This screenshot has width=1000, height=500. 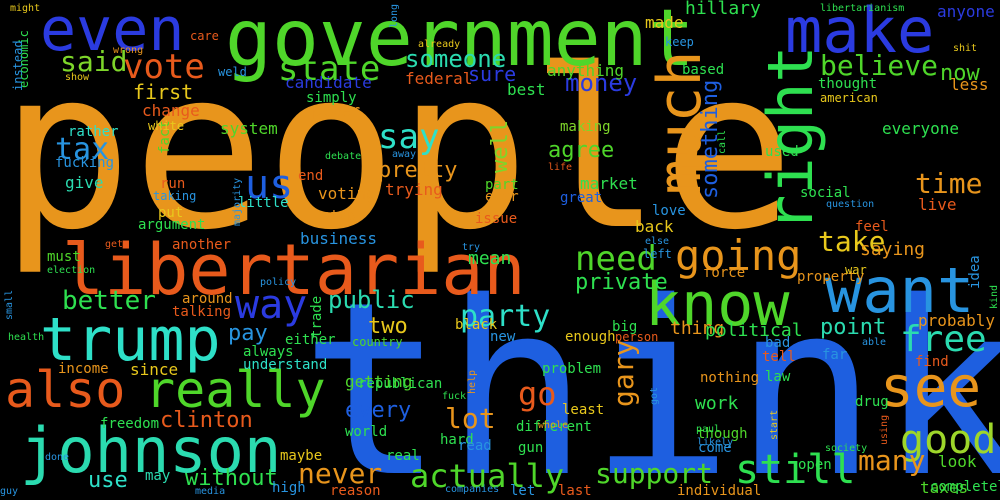 I want to click on cloud-word: candidate, so click(x=328, y=82).